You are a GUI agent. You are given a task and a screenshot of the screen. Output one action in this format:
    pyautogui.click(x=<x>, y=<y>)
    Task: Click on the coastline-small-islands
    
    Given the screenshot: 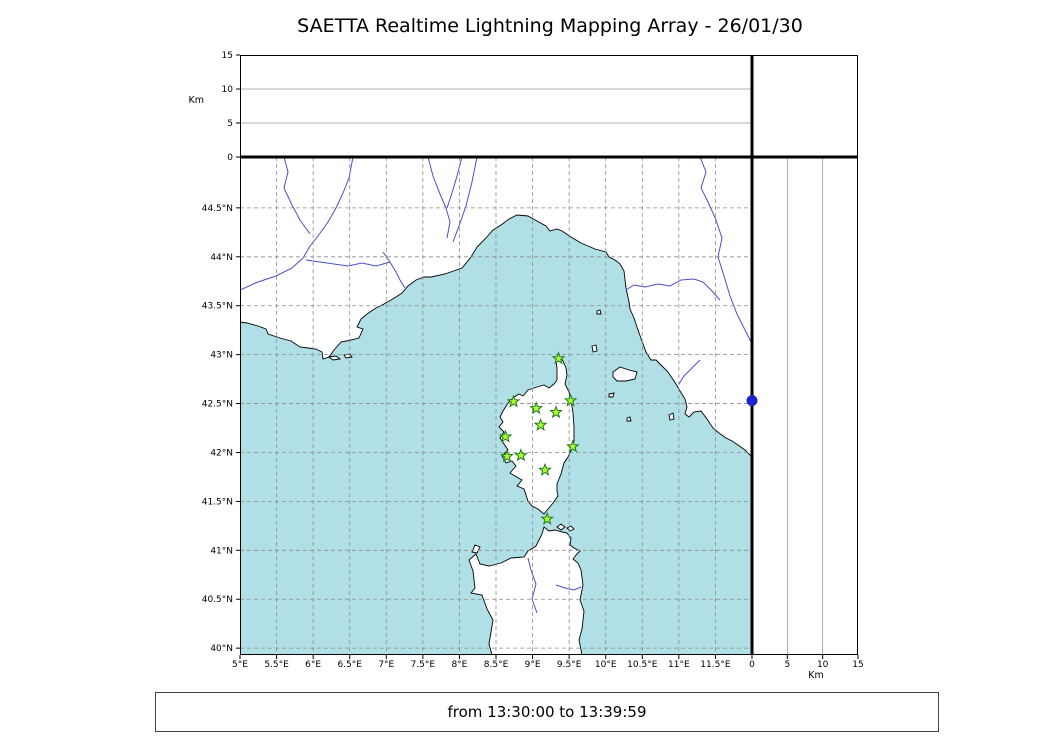 What is the action you would take?
    pyautogui.click(x=501, y=431)
    